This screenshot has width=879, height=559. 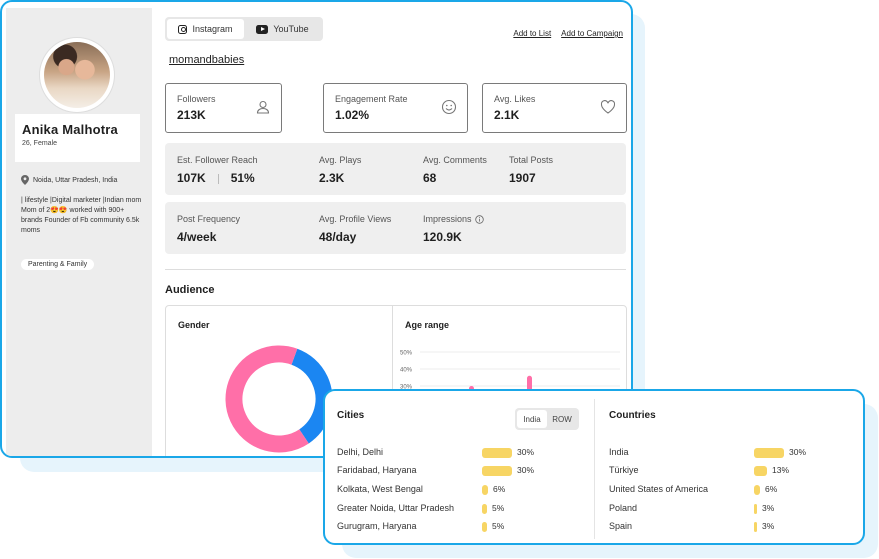 I want to click on city-row: Kolkata, West Bengal 6%, so click(x=457, y=490).